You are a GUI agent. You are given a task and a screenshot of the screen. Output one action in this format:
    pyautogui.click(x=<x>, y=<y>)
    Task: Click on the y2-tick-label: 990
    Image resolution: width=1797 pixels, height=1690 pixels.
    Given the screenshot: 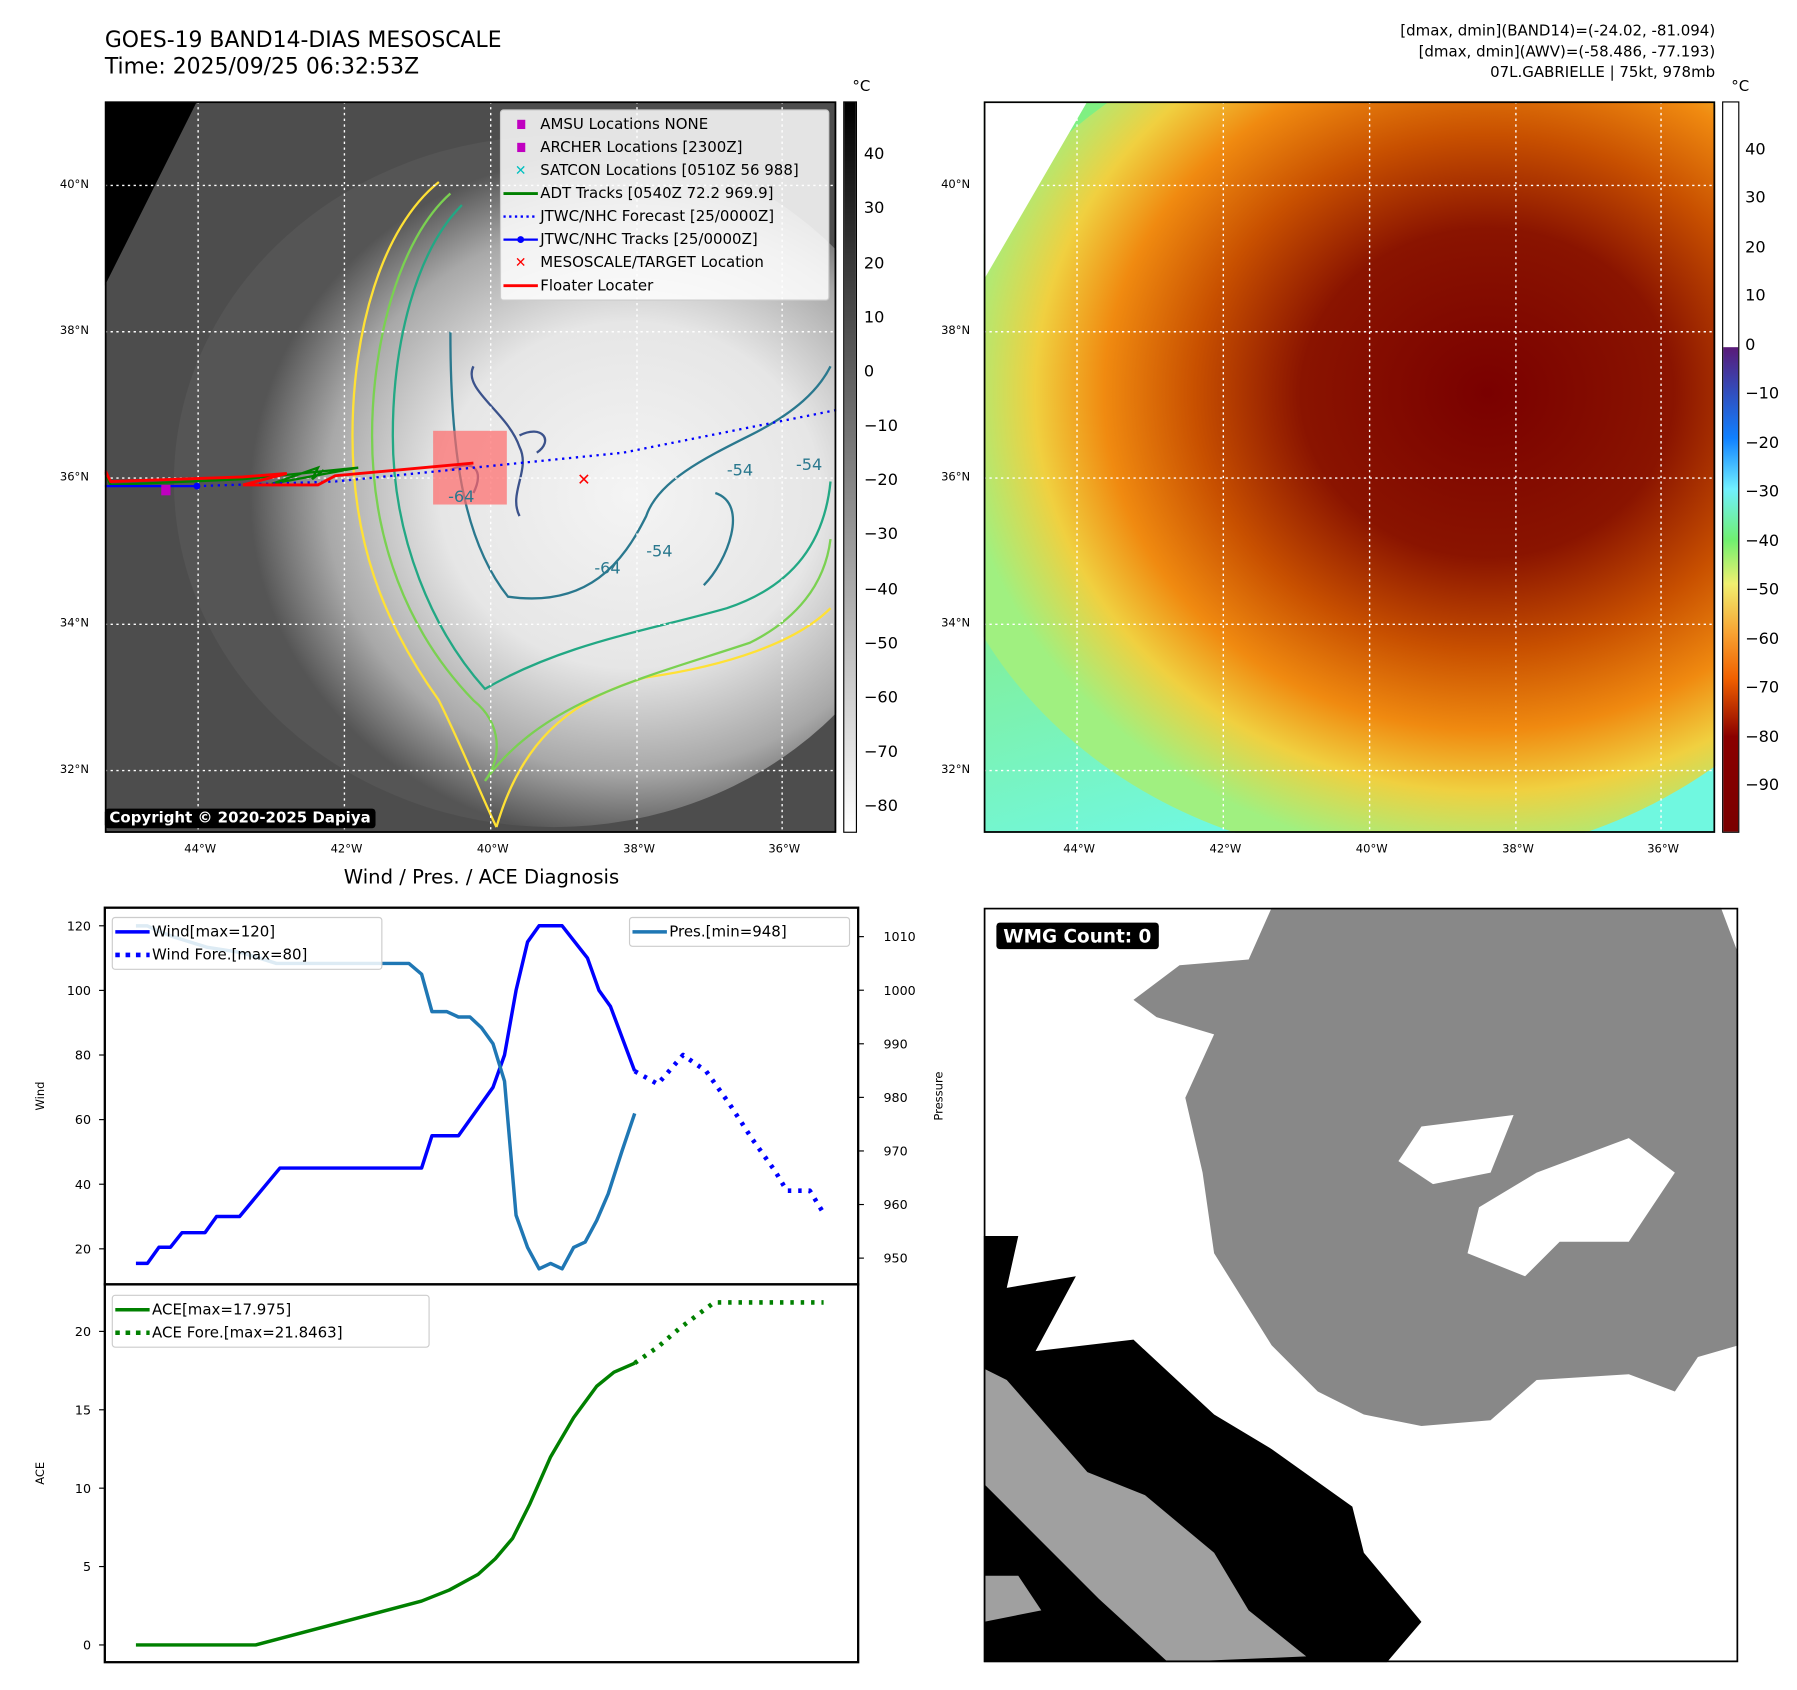 What is the action you would take?
    pyautogui.click(x=896, y=1043)
    